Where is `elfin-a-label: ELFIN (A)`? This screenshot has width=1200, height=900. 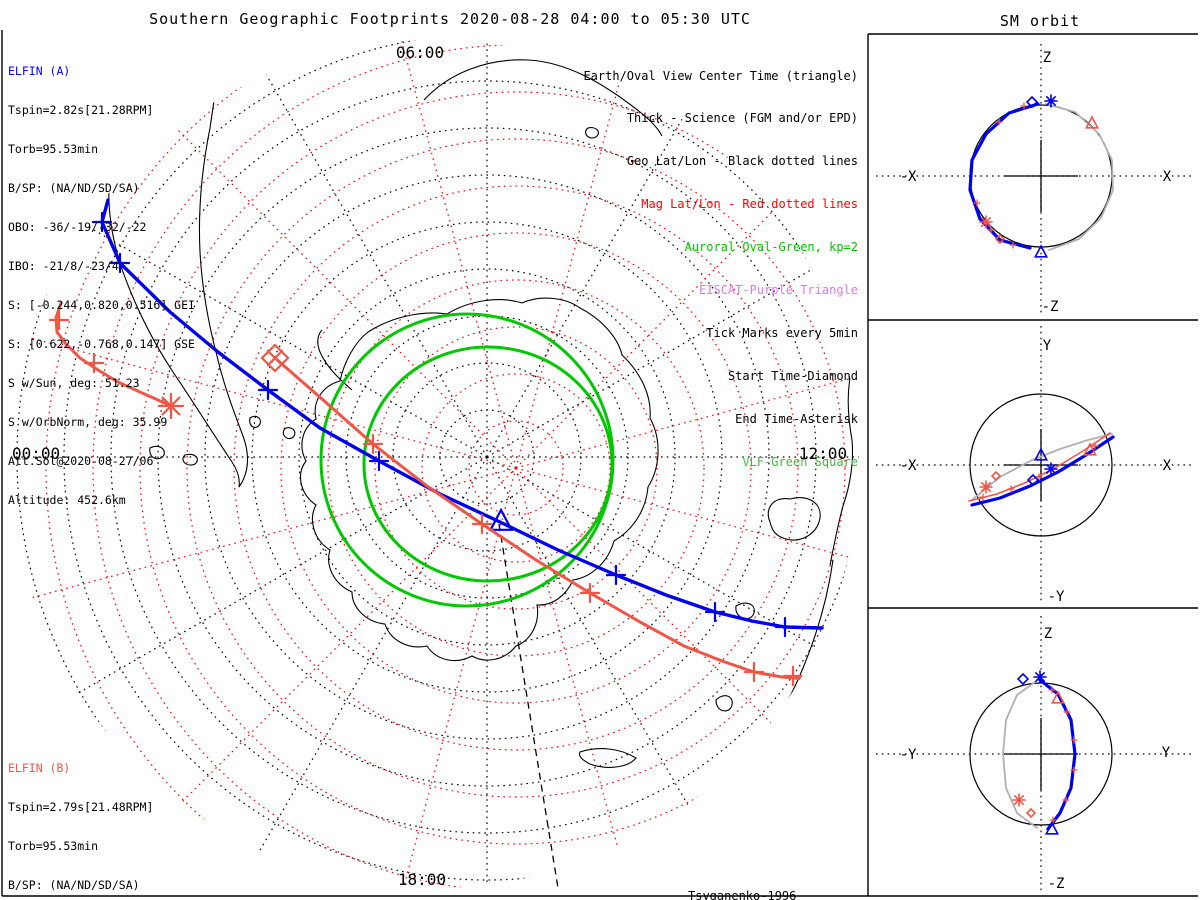 elfin-a-label: ELFIN (A) is located at coordinates (39, 71).